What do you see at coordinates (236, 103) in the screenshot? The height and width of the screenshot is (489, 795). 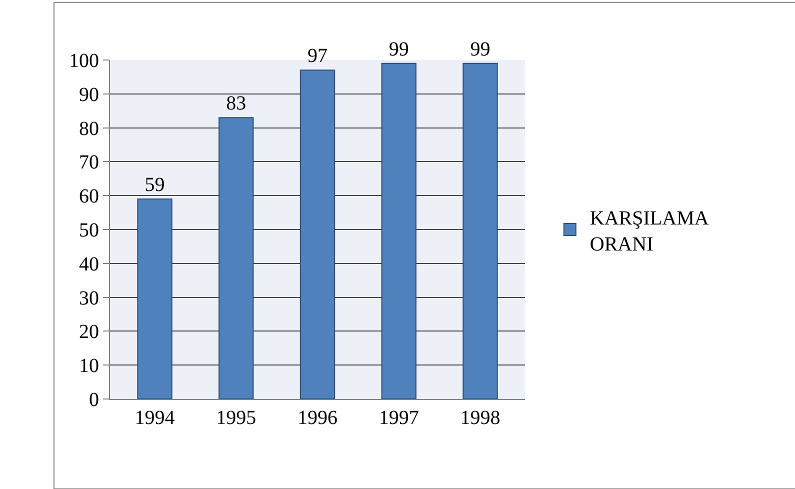 I see `data-label: 83` at bounding box center [236, 103].